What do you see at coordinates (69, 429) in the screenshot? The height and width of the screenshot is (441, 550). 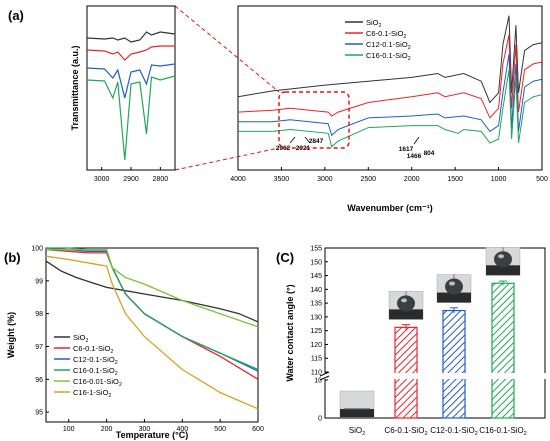 I see `x-tick-label: 100` at bounding box center [69, 429].